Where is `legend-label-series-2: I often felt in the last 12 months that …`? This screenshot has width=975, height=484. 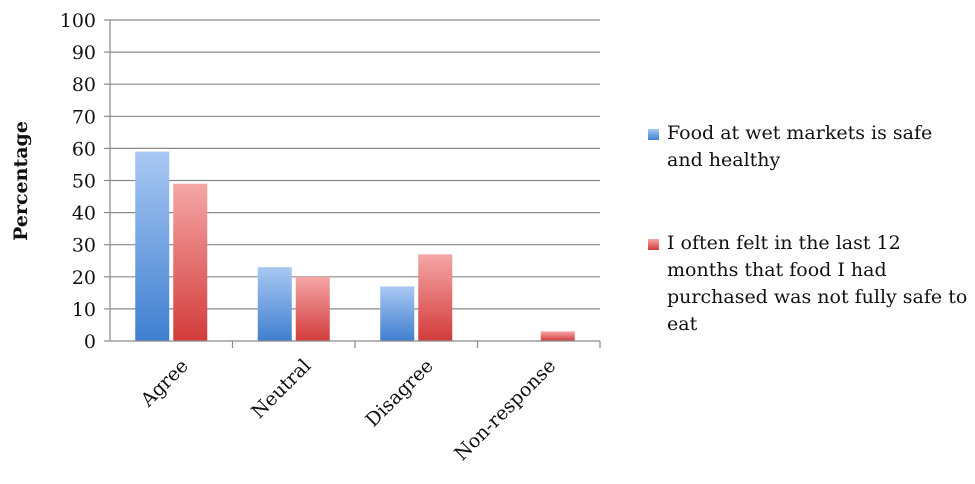 legend-label-series-2: I often felt in the last 12 months that … is located at coordinates (817, 283).